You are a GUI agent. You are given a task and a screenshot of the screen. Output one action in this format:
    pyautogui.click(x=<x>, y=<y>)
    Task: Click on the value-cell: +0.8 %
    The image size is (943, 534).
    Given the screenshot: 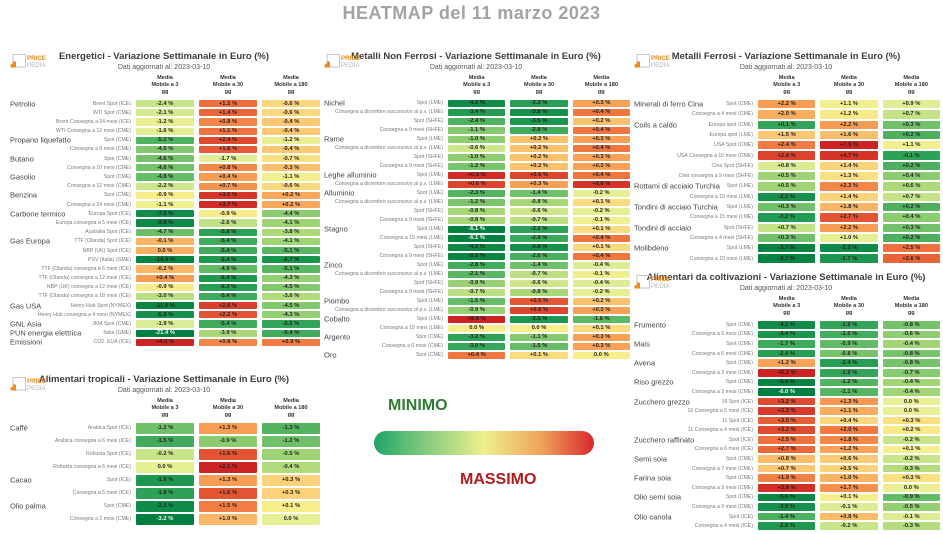 What is the action you would take?
    pyautogui.click(x=228, y=122)
    